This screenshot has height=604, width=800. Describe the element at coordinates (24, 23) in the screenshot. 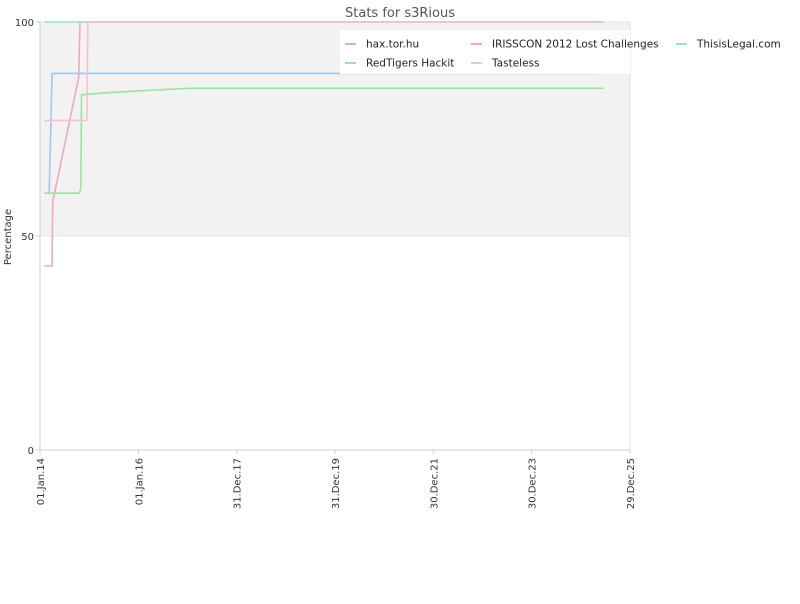

I see `y-tick-label: 100` at that location.